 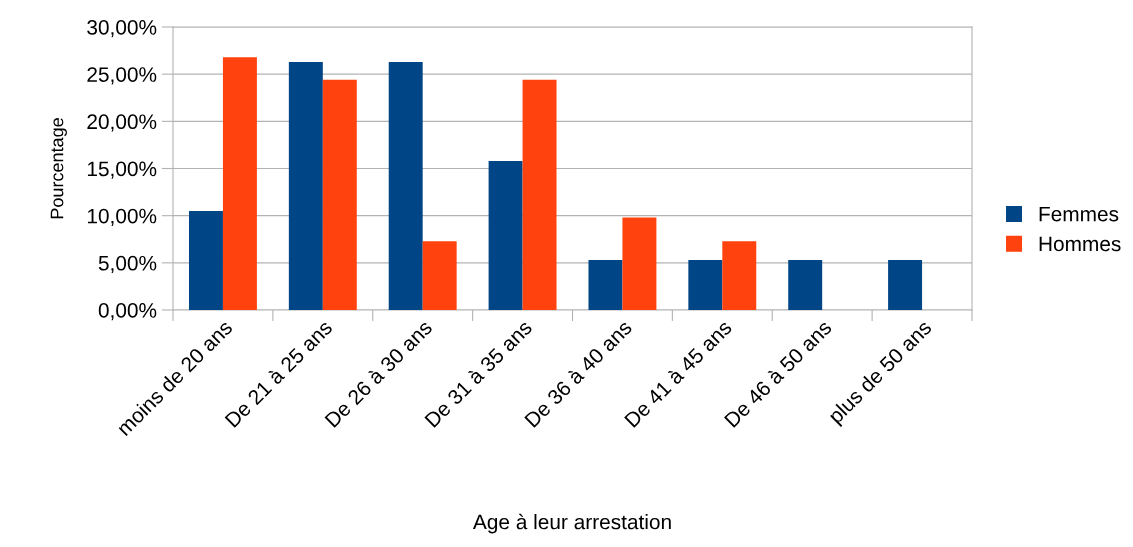 What do you see at coordinates (122, 170) in the screenshot?
I see `y-tick-label: 15,00%` at bounding box center [122, 170].